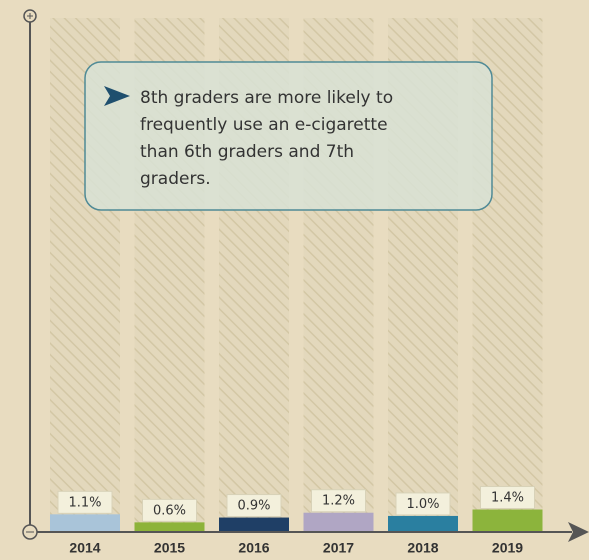 Image resolution: width=589 pixels, height=560 pixels. What do you see at coordinates (169, 548) in the screenshot?
I see `x-tick-label: 2015` at bounding box center [169, 548].